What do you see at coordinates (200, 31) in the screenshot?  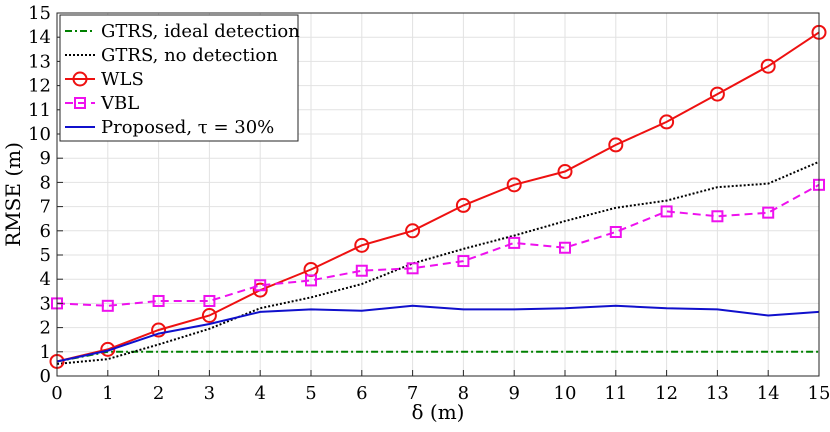 I see `legend-label: GTRS, ideal detection` at bounding box center [200, 31].